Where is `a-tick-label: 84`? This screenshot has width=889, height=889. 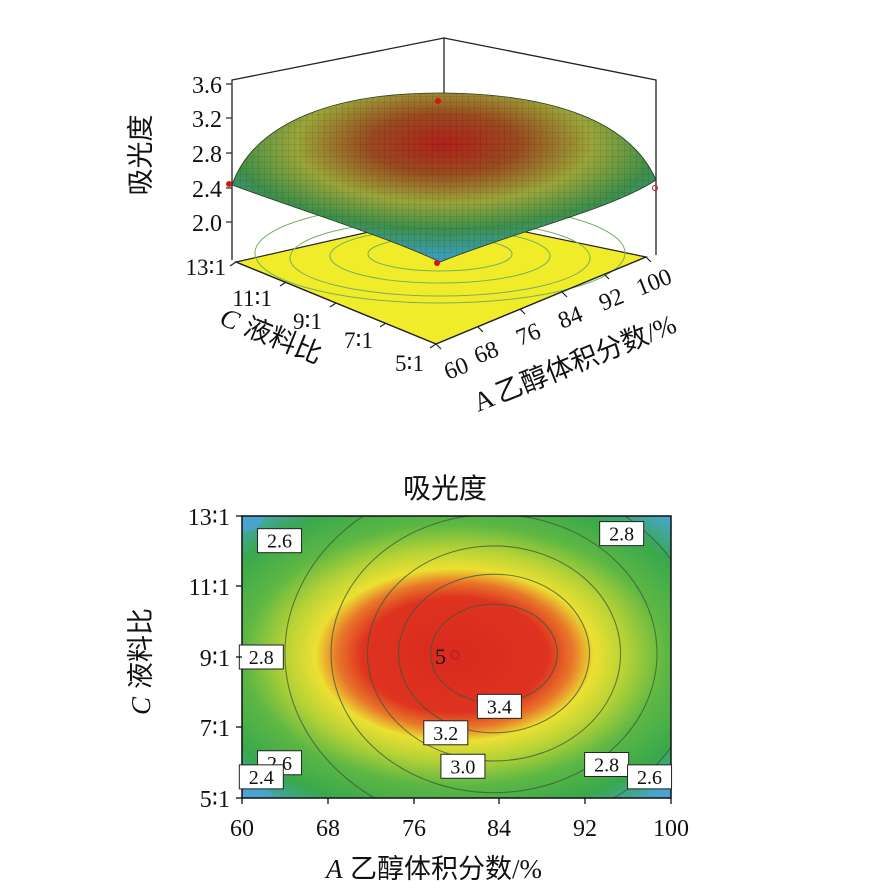
a-tick-label: 84 is located at coordinates (571, 317).